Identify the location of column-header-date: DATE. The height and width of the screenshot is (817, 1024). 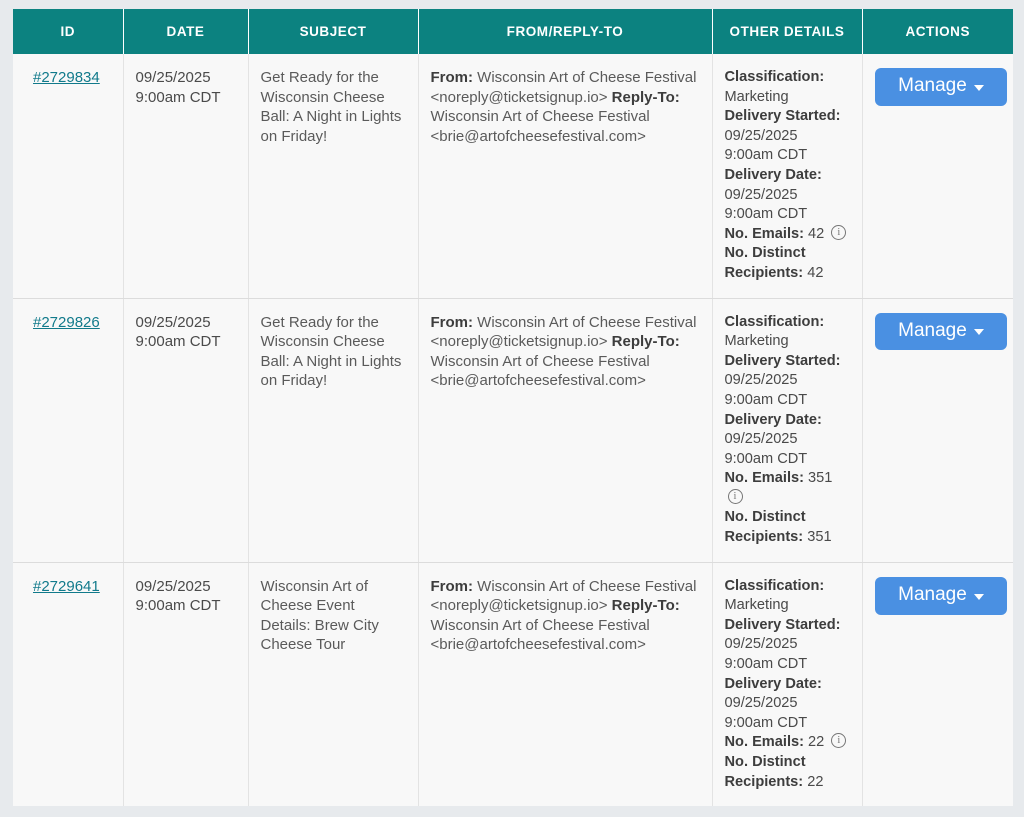
(186, 31).